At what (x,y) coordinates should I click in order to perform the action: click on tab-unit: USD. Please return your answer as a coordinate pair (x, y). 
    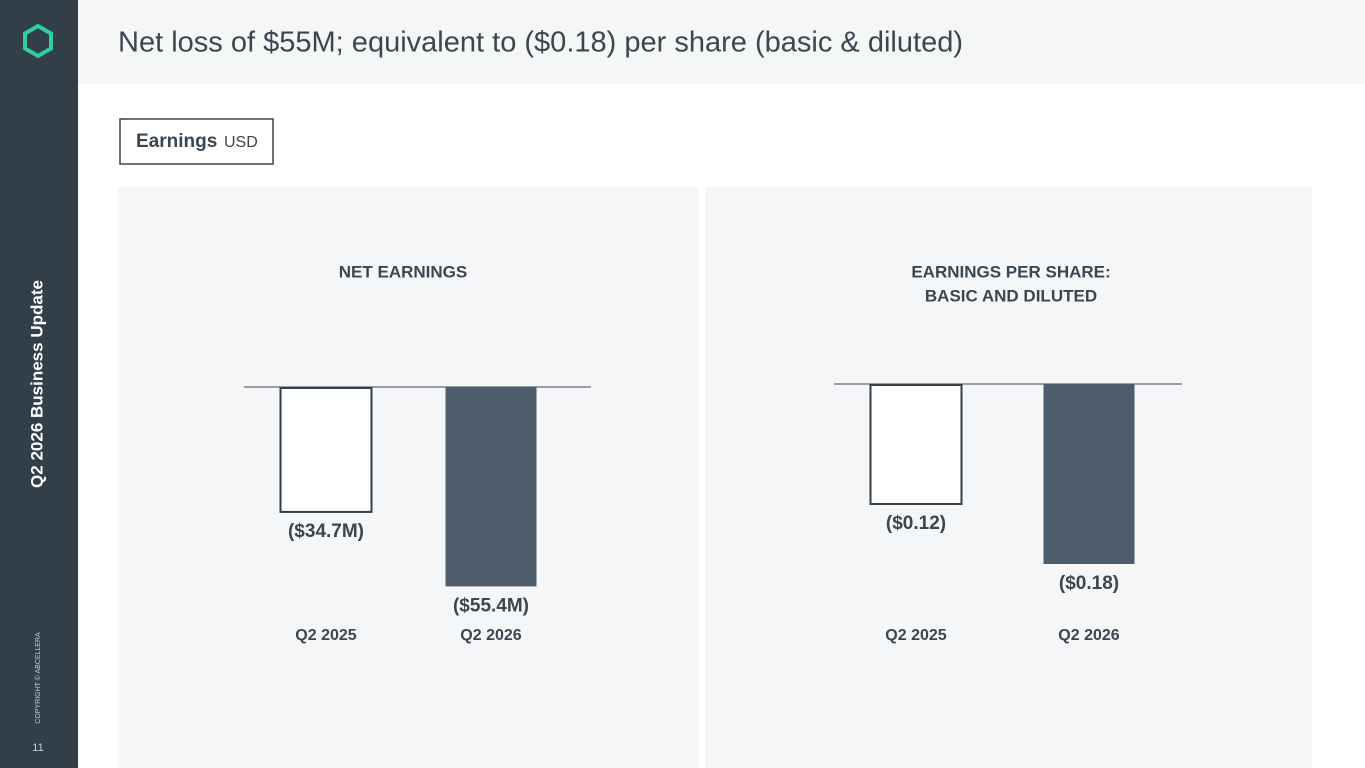
    Looking at the image, I should click on (241, 142).